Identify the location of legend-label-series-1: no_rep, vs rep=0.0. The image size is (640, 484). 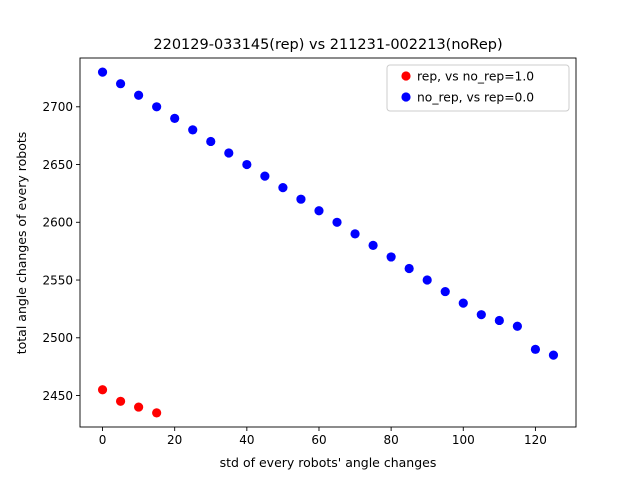
(475, 98).